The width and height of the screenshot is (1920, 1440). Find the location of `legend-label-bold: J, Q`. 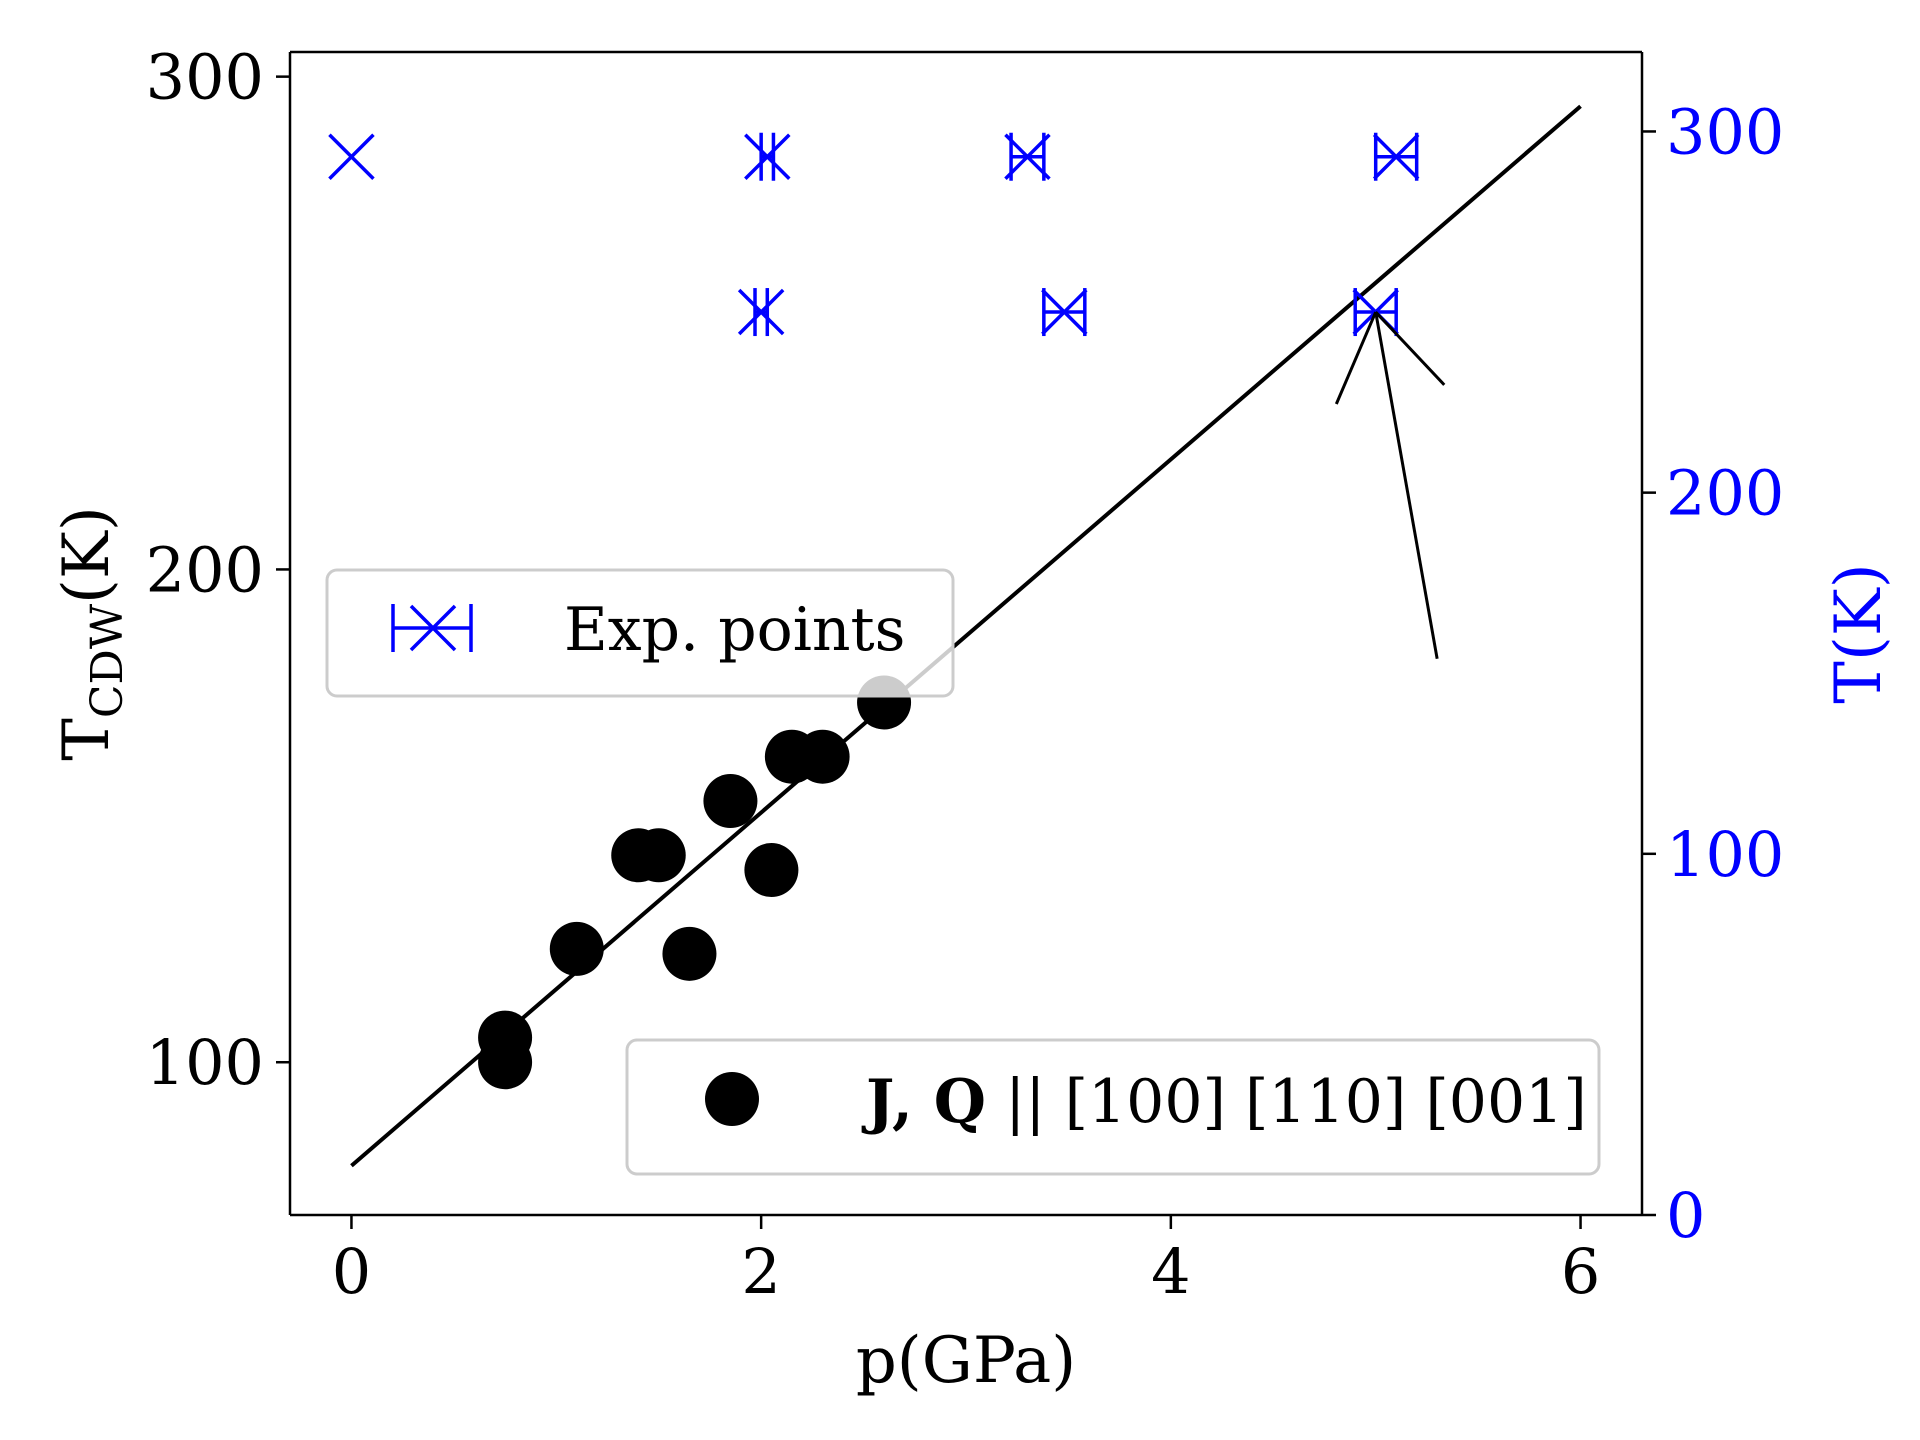

legend-label-bold: J, Q is located at coordinates (923, 1102).